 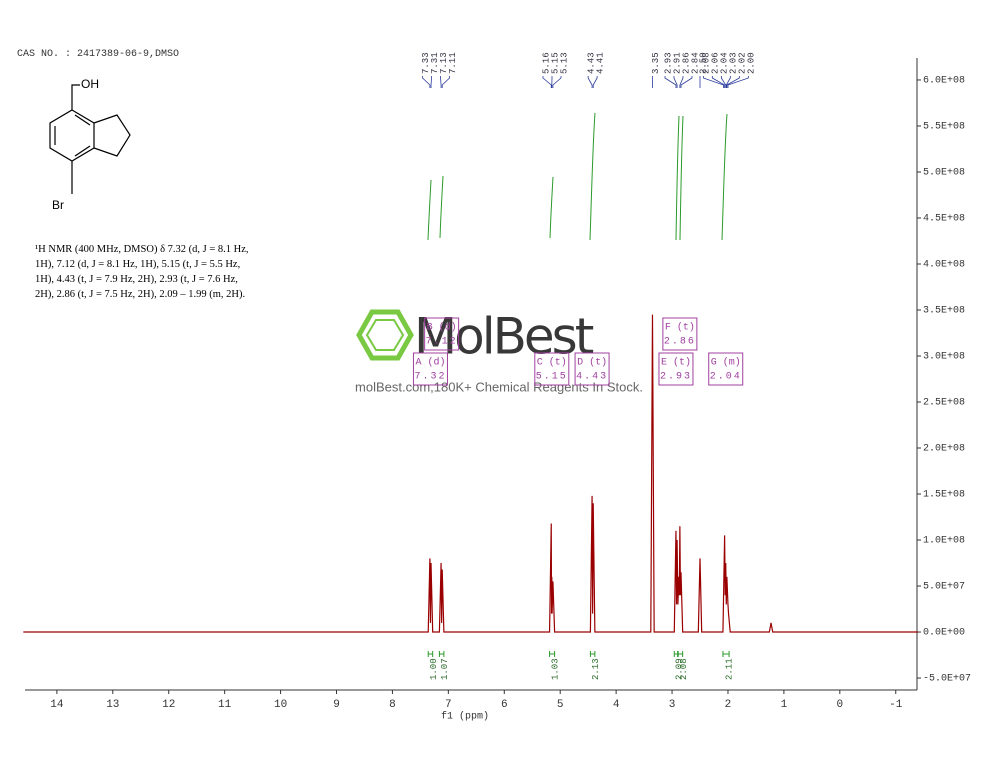 What do you see at coordinates (504, 337) in the screenshot?
I see `watermark-title: MolBest` at bounding box center [504, 337].